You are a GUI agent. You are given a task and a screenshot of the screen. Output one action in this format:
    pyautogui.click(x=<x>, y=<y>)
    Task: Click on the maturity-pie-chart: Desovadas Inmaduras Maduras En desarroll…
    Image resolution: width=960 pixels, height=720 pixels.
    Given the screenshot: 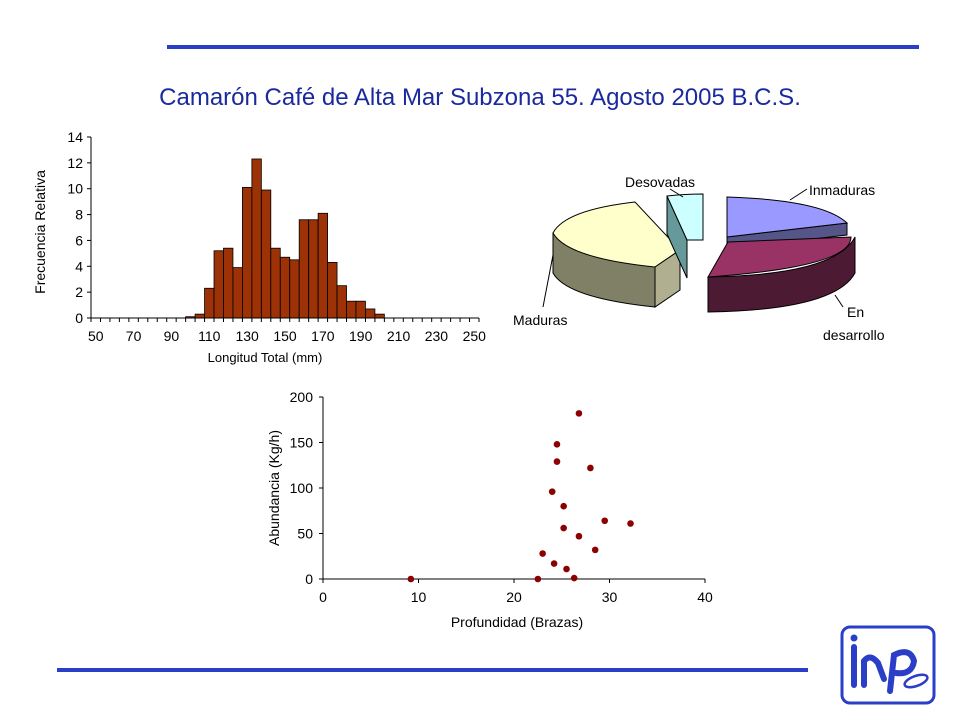 What is the action you would take?
    pyautogui.click(x=699, y=258)
    